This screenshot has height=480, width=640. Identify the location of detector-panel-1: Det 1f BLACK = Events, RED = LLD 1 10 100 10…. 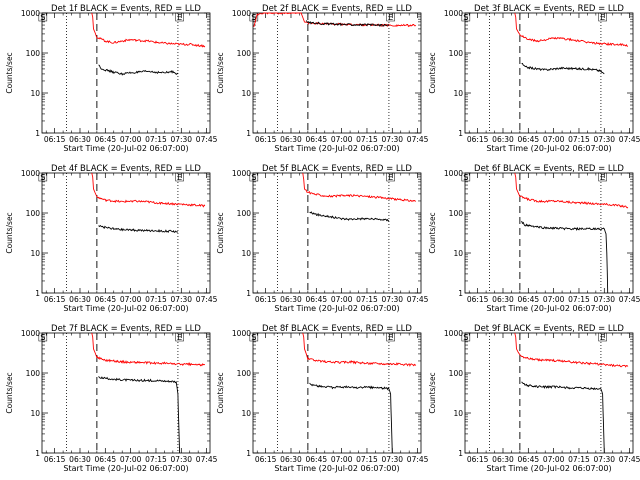
(111, 78).